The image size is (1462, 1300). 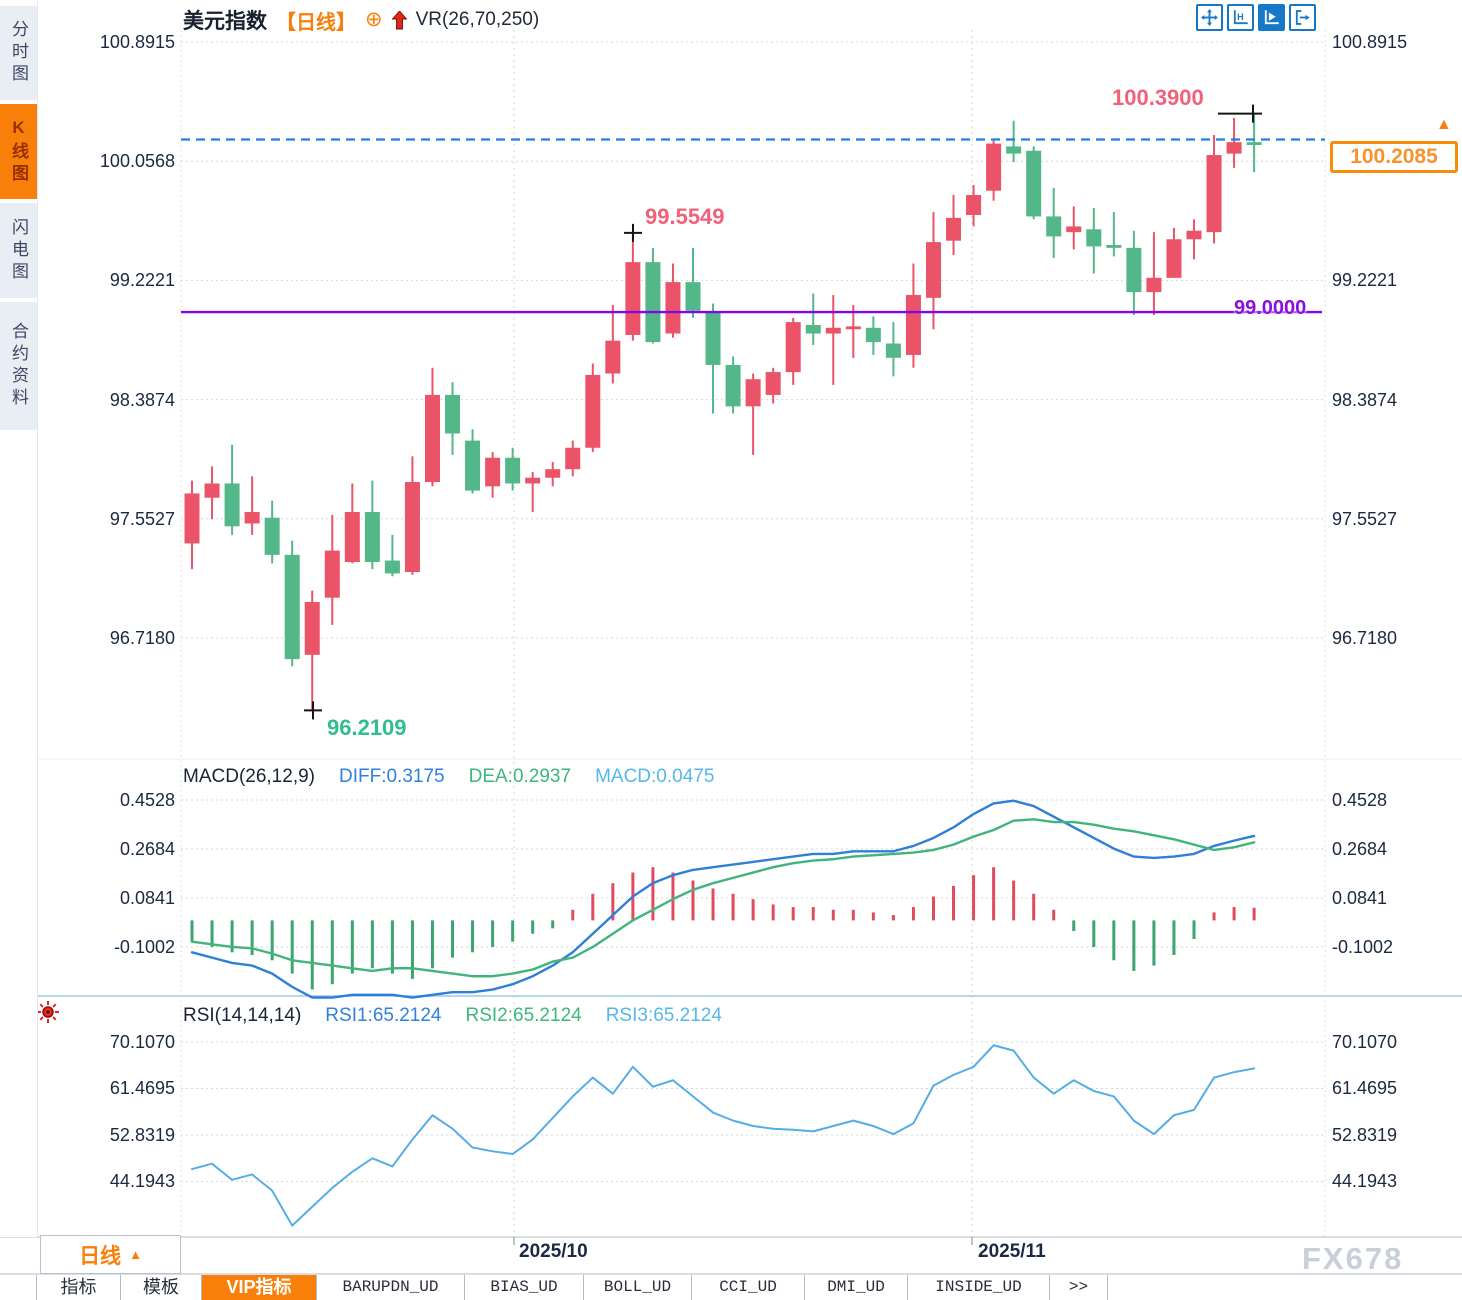 I want to click on chart-toolbar: H, so click(x=1256, y=17).